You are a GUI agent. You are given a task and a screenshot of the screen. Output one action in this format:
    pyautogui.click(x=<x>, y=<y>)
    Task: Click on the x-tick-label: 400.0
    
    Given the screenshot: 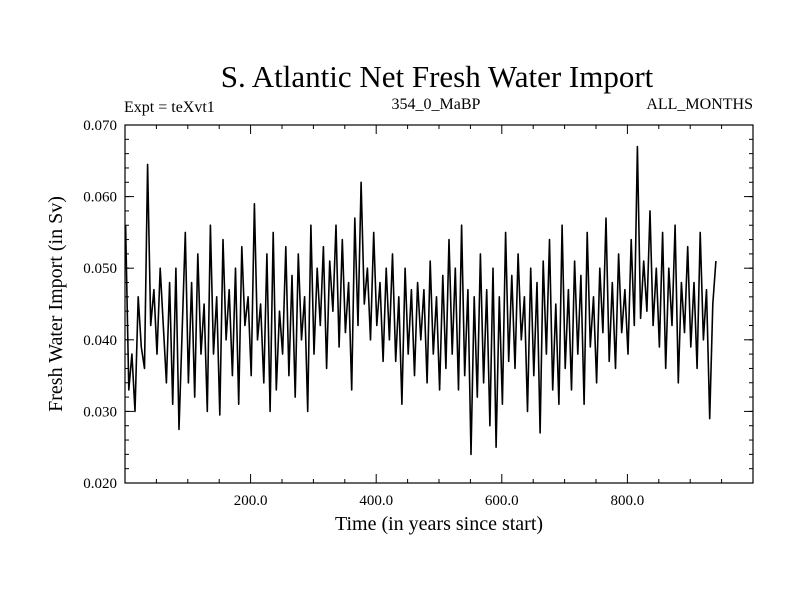 What is the action you would take?
    pyautogui.click(x=376, y=501)
    